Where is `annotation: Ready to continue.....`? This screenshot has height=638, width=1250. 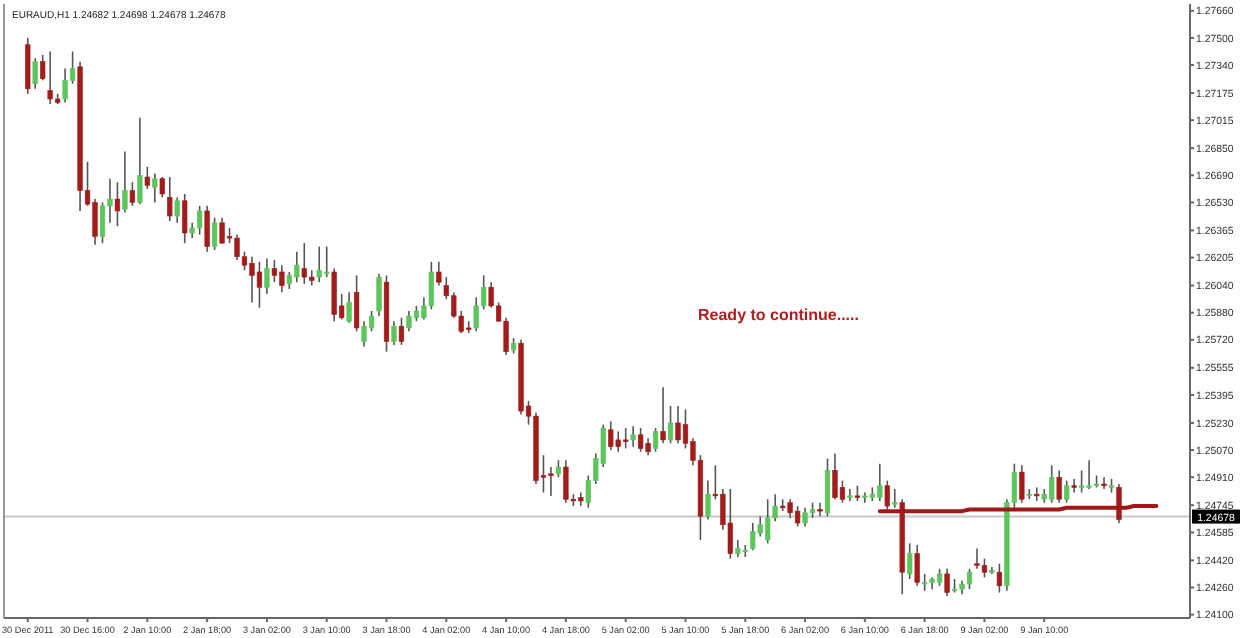 annotation: Ready to continue..... is located at coordinates (778, 315).